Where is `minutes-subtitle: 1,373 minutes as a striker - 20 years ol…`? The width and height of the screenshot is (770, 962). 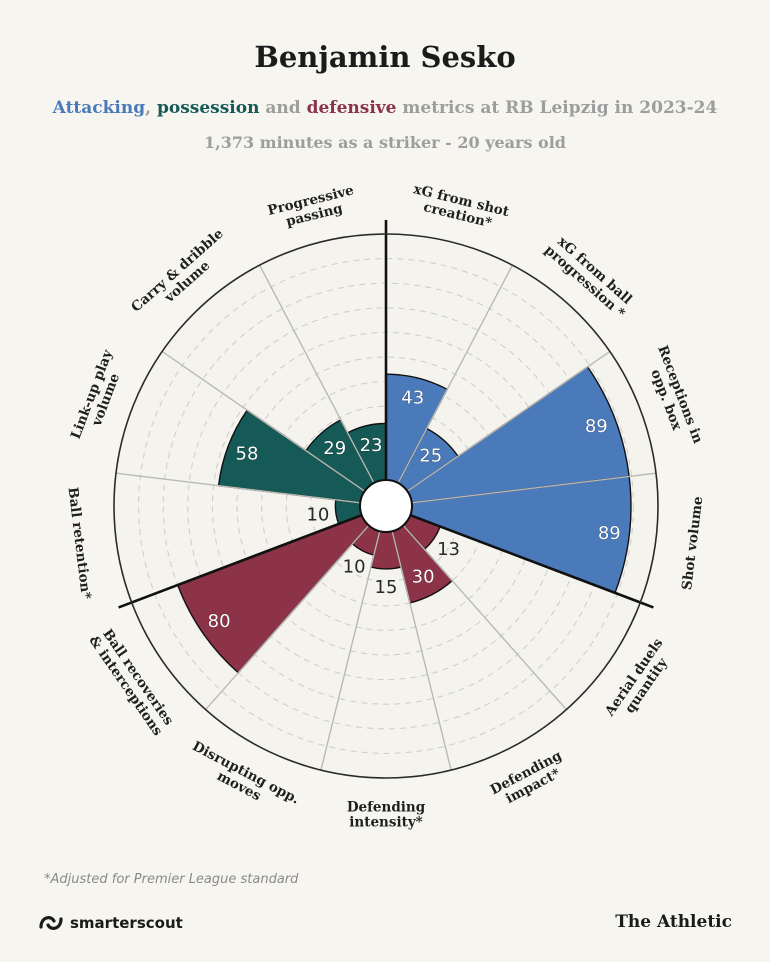
minutes-subtitle: 1,373 minutes as a striker - 20 years ol… is located at coordinates (385, 142).